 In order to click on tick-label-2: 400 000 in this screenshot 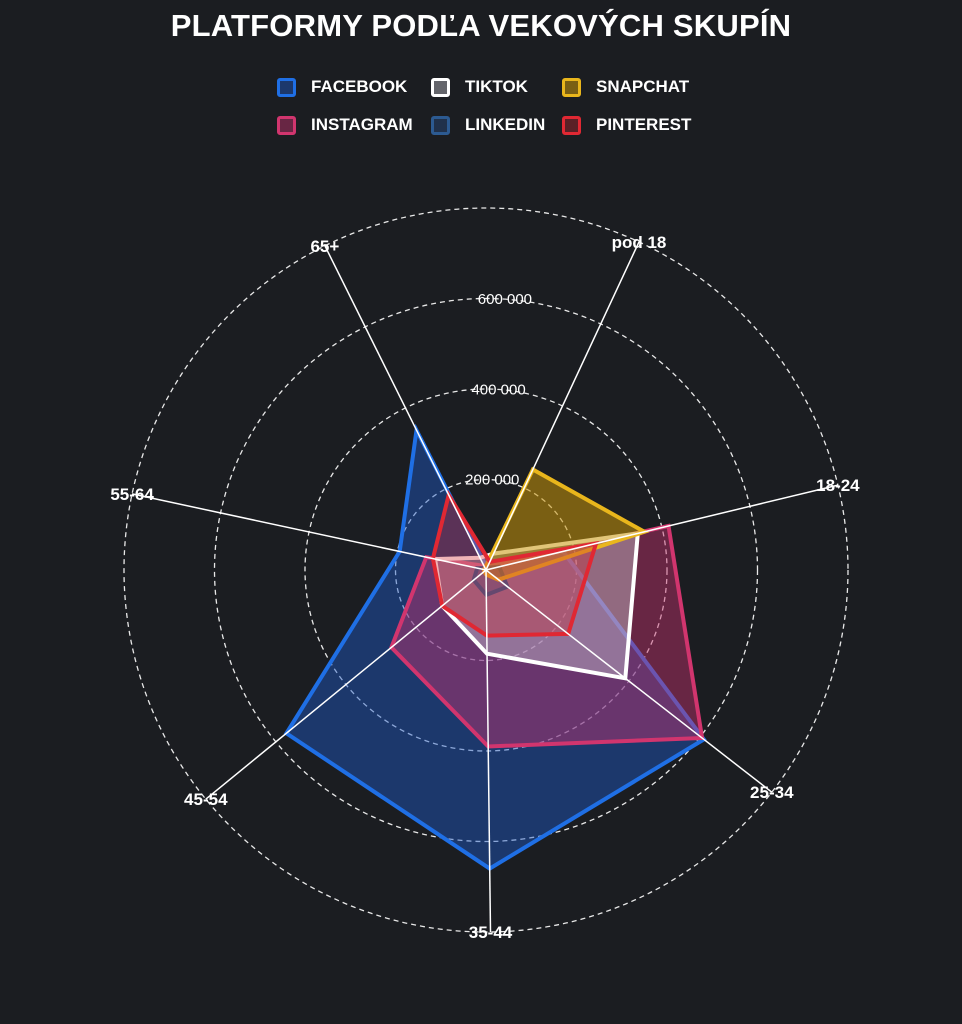, I will do `click(498, 389)`.